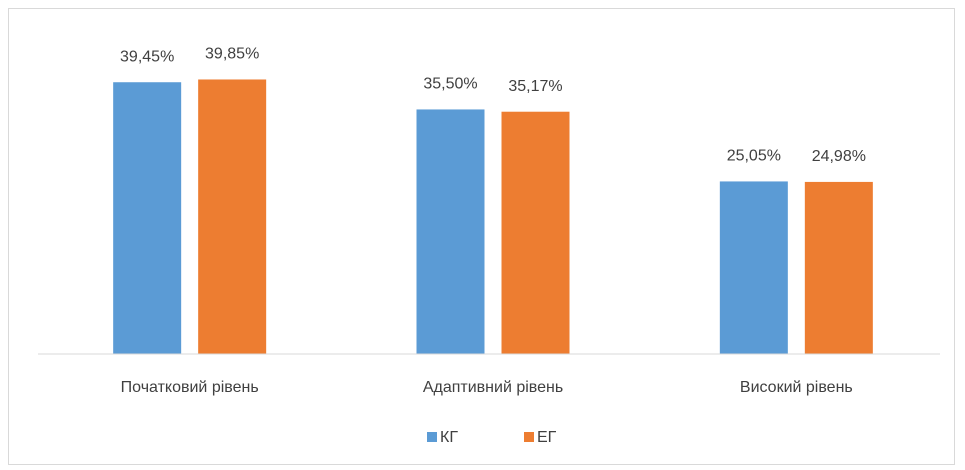  What do you see at coordinates (796, 387) in the screenshot?
I see `x-tick-label: Високий рівень` at bounding box center [796, 387].